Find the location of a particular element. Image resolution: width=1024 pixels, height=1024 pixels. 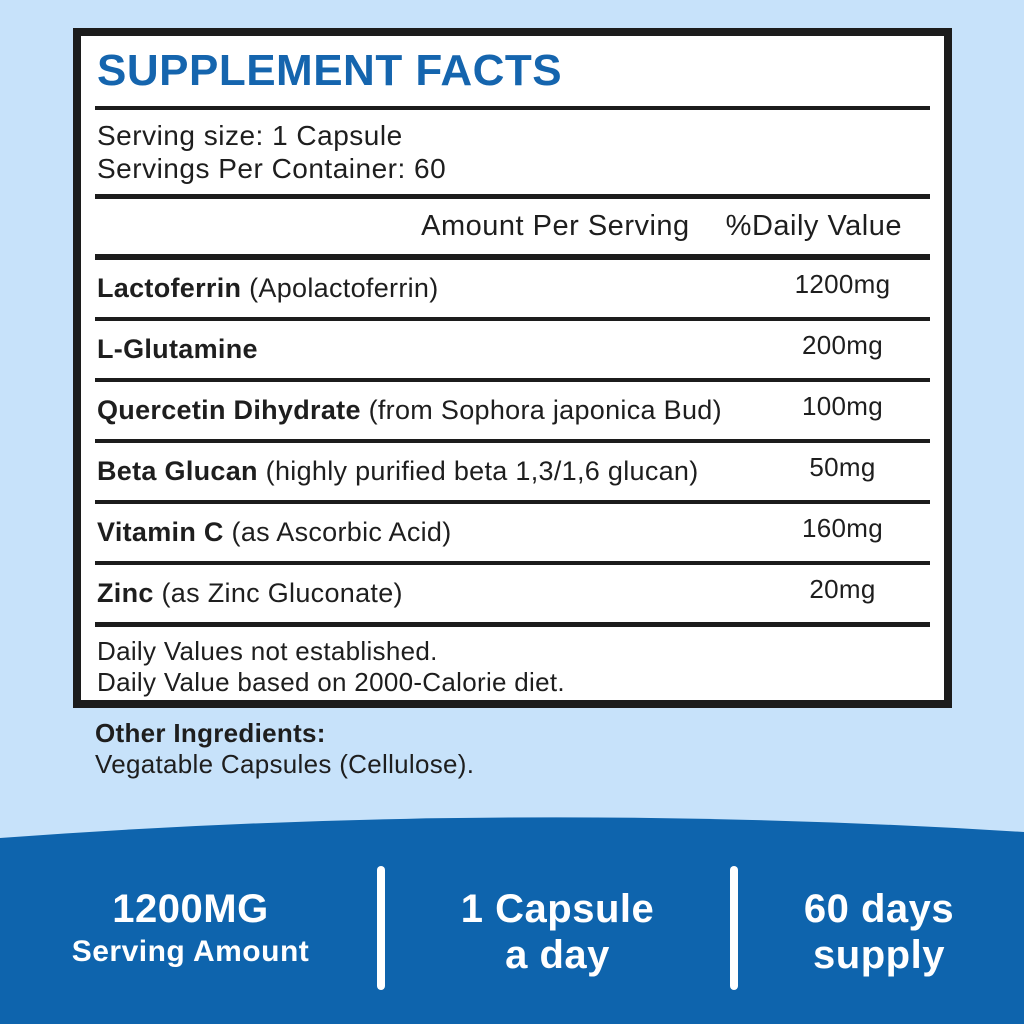

ingredient-name-cell: Vitamin C (as Ascorbic Acid) is located at coordinates (425, 532).